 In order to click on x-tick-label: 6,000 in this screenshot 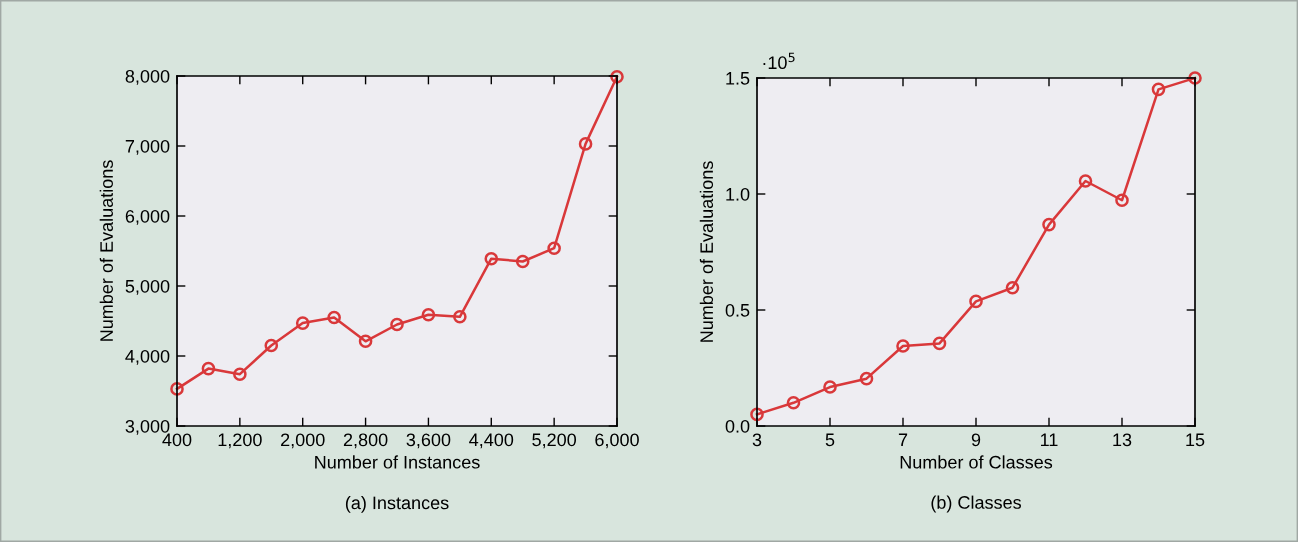, I will do `click(617, 441)`.